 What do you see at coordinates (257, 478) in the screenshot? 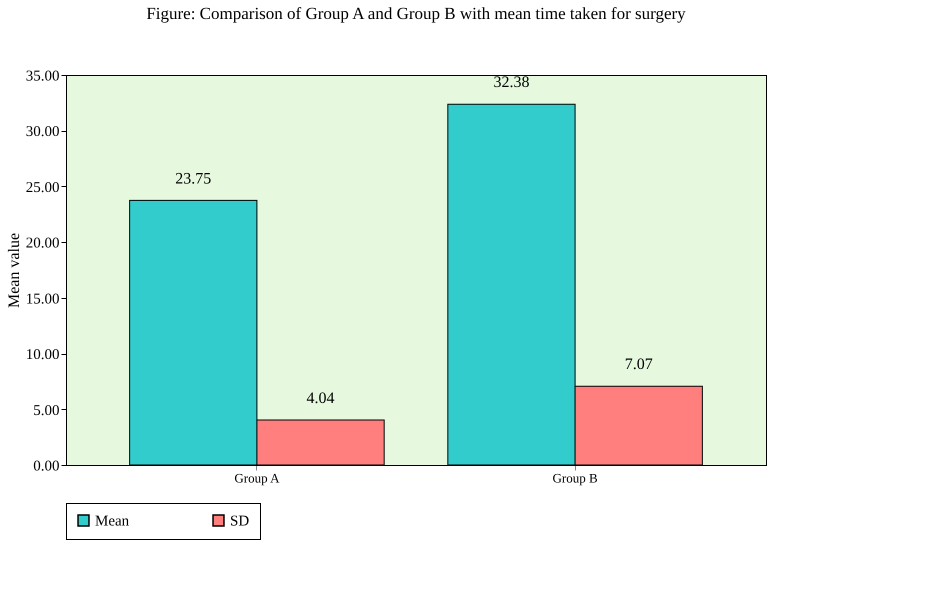
I see `x-tick-label: Group A` at bounding box center [257, 478].